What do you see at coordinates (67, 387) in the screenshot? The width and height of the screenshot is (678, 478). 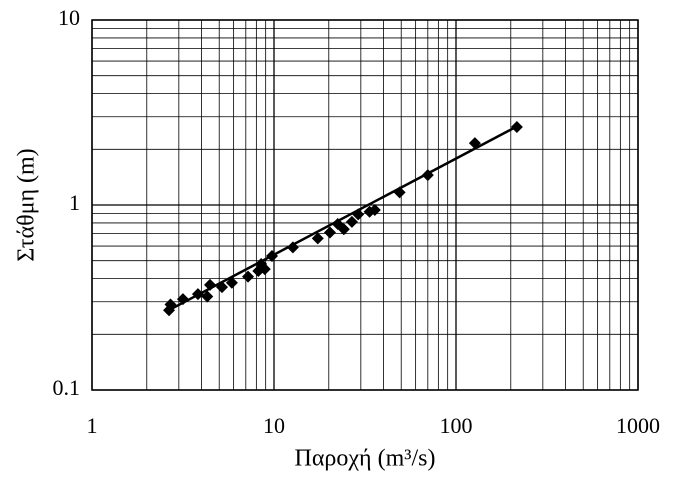 I see `y-tick-label: 0.1` at bounding box center [67, 387].